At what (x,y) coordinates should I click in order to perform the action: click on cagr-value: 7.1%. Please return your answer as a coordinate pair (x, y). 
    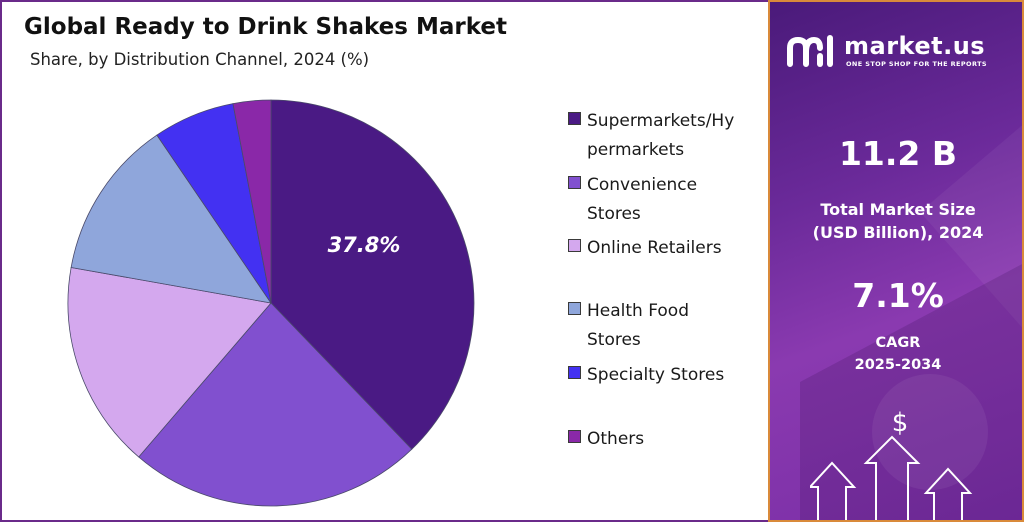
    Looking at the image, I should click on (898, 295).